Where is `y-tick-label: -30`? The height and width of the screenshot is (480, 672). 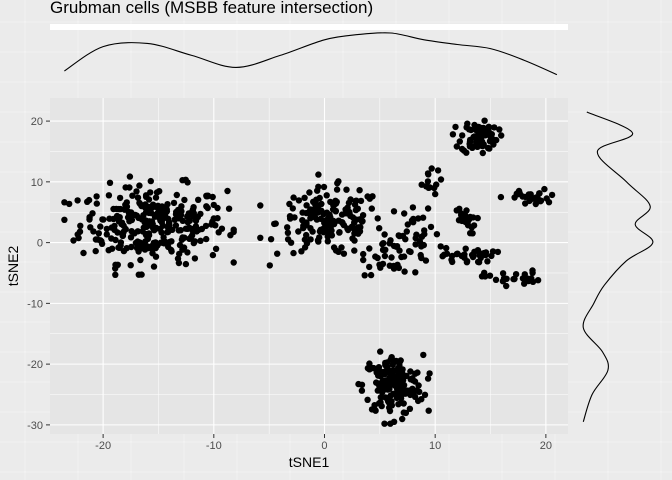 y-tick-label: -30 is located at coordinates (35, 426).